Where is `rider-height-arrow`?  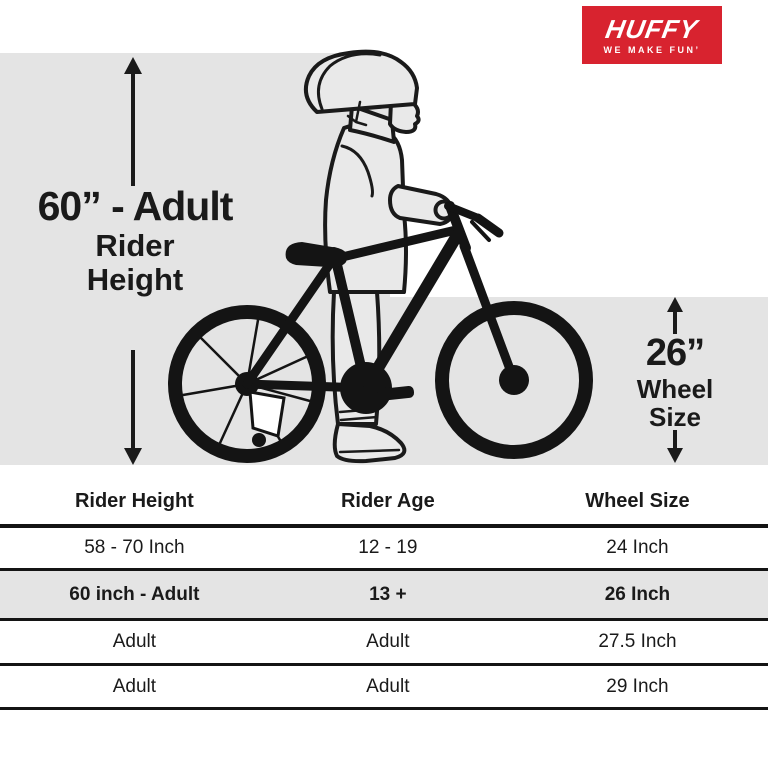
rider-height-arrow is located at coordinates (133, 261).